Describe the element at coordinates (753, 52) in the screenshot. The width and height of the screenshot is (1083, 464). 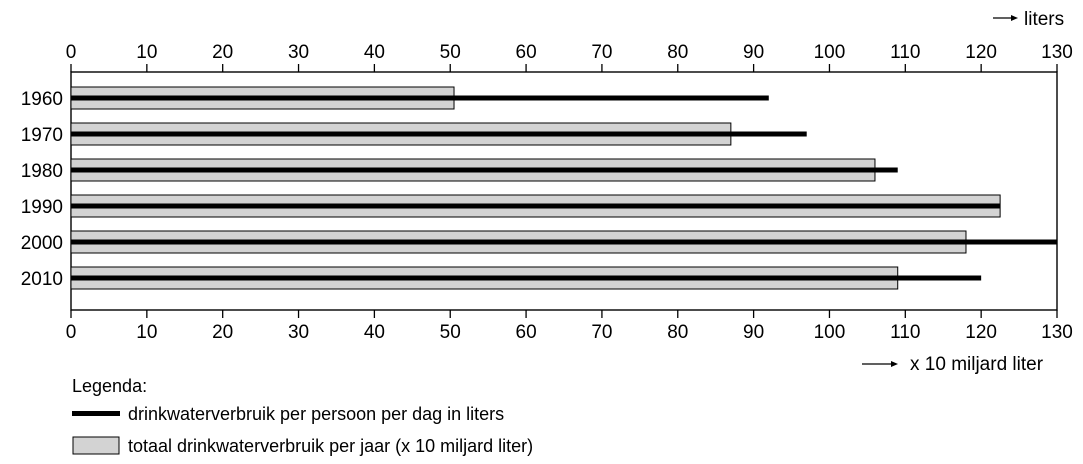
I see `top-tick-label-9: 90` at that location.